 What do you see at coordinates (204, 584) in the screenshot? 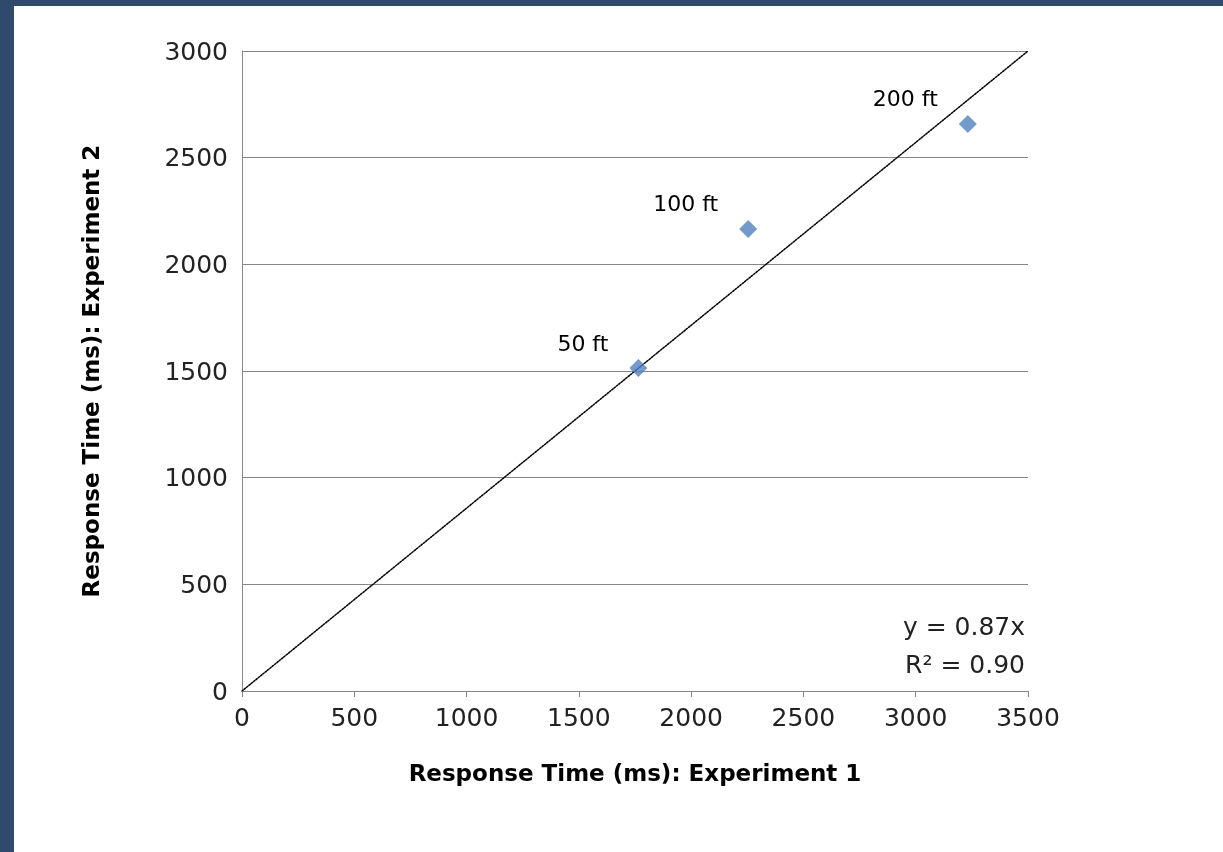
I see `y-tick-label: 500` at bounding box center [204, 584].